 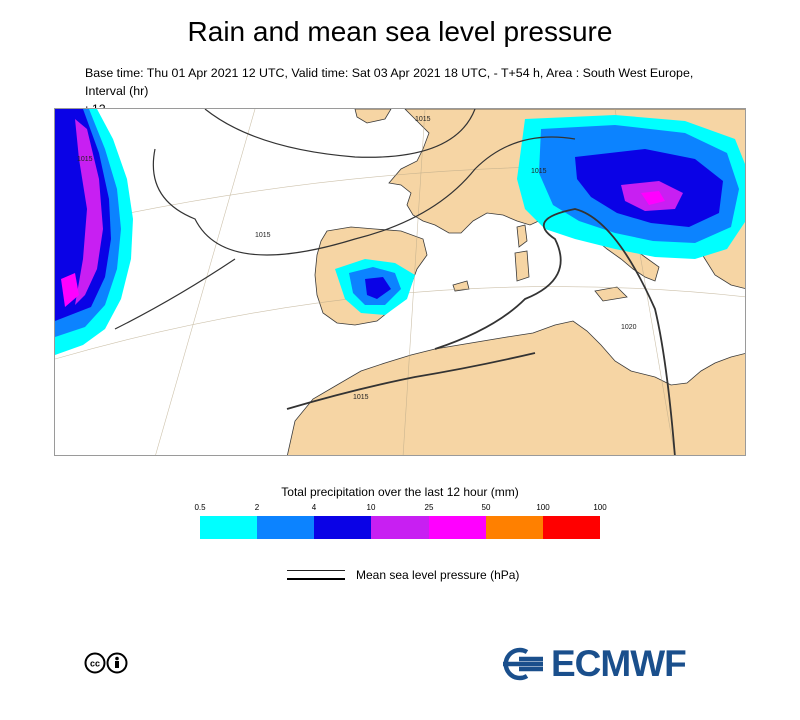 I want to click on ecmwf-logo: ECMWF, so click(x=607, y=664).